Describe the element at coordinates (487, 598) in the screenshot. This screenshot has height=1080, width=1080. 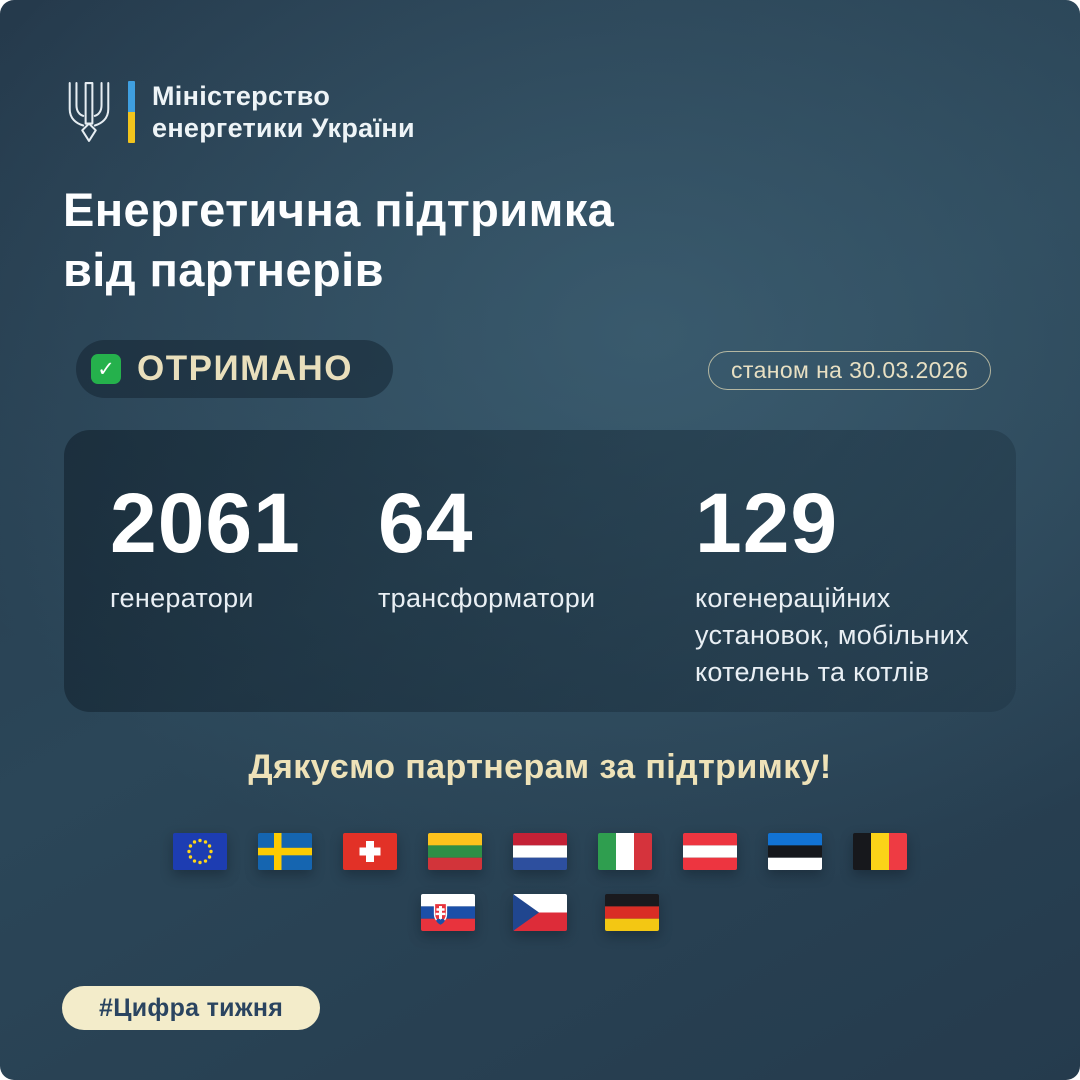
I see `stat-transformers-label: трансформатори` at that location.